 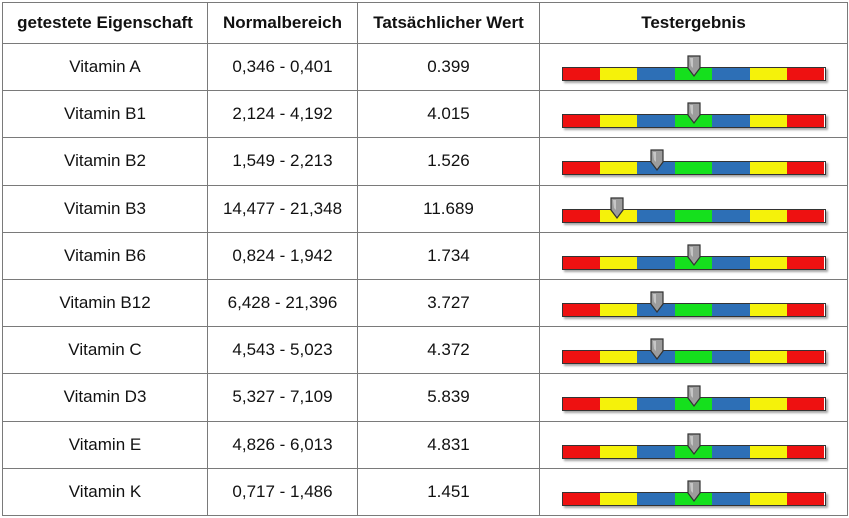 I want to click on table-row: Vitamin A 0,346 - 0,401 0.399, so click(x=425, y=67).